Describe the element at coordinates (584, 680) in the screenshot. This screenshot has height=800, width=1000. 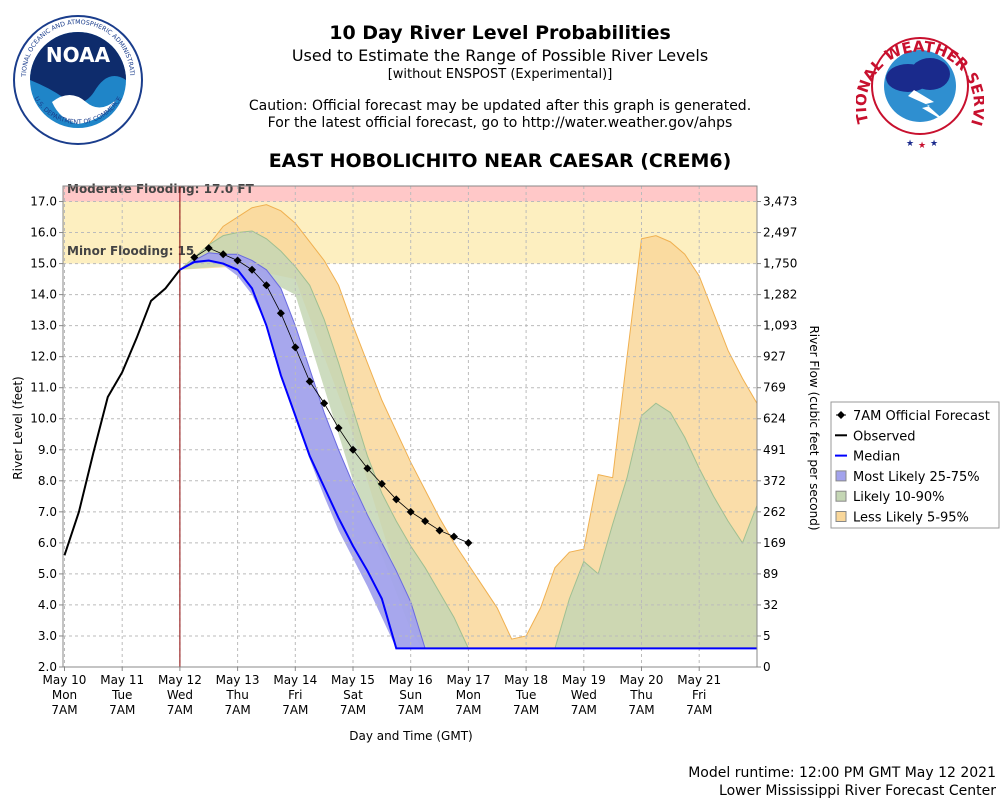
I see `x-tick-label: May 19` at that location.